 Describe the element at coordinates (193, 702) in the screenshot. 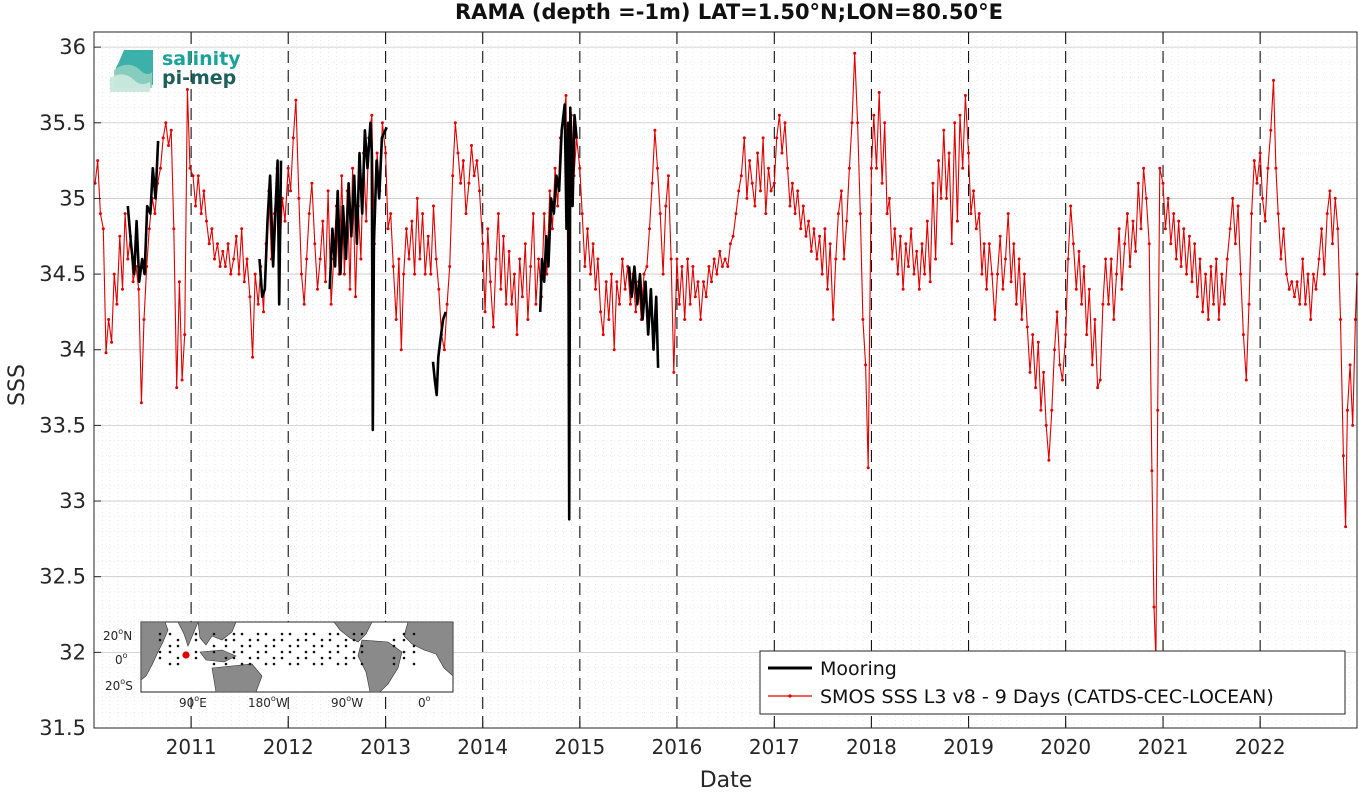

I see `inset-lon-90e: 90oE` at that location.